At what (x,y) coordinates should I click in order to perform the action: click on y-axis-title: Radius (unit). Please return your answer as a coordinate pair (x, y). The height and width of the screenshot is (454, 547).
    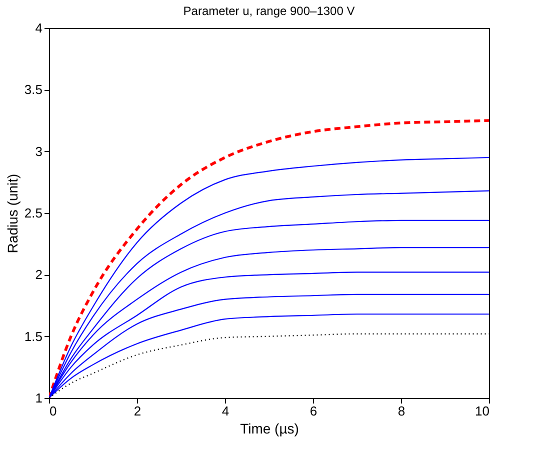
    Looking at the image, I should click on (12, 214).